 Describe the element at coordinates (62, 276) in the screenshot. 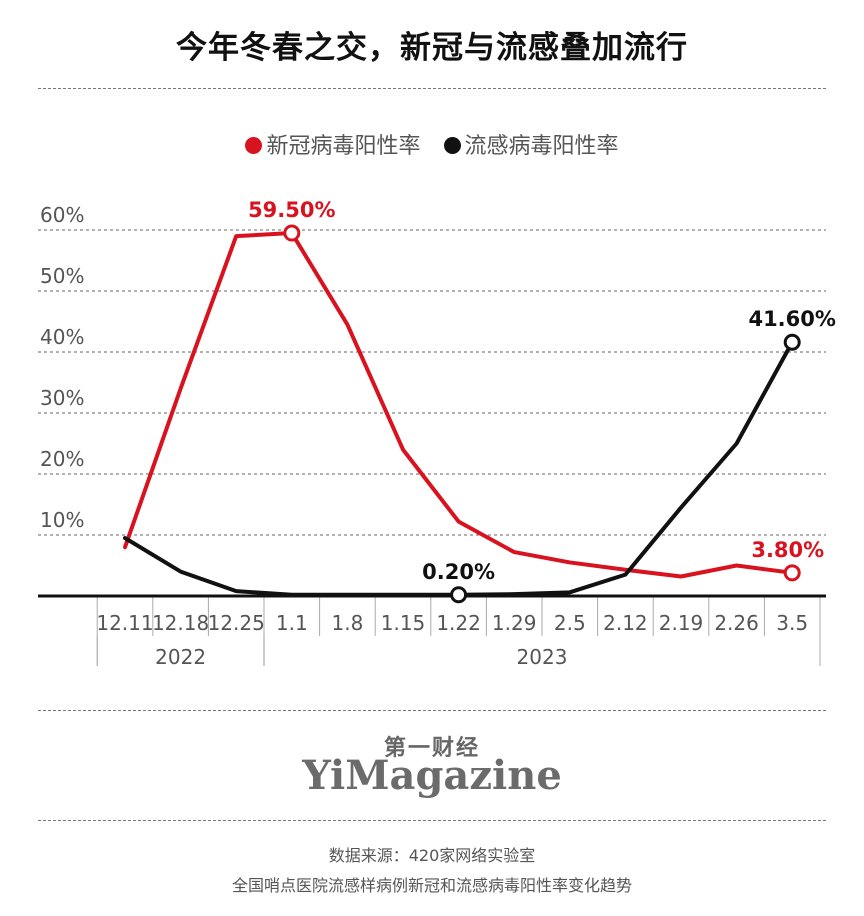

I see `y-tick-label: 50%` at that location.